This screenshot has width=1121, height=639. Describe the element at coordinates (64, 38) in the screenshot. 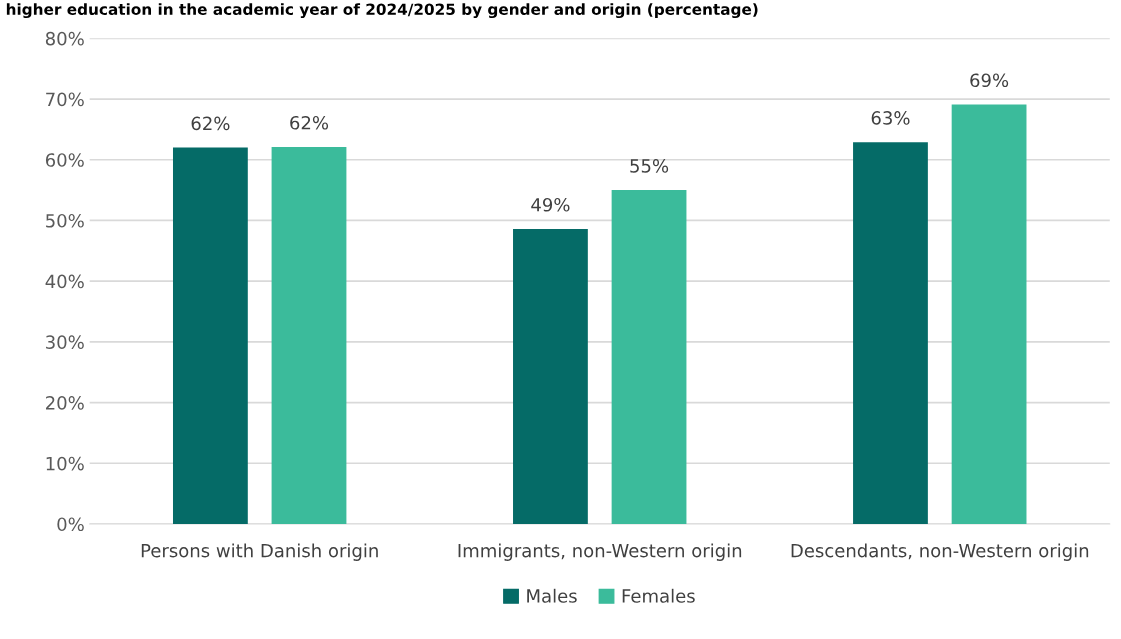

I see `y-tick-label: 80%` at that location.